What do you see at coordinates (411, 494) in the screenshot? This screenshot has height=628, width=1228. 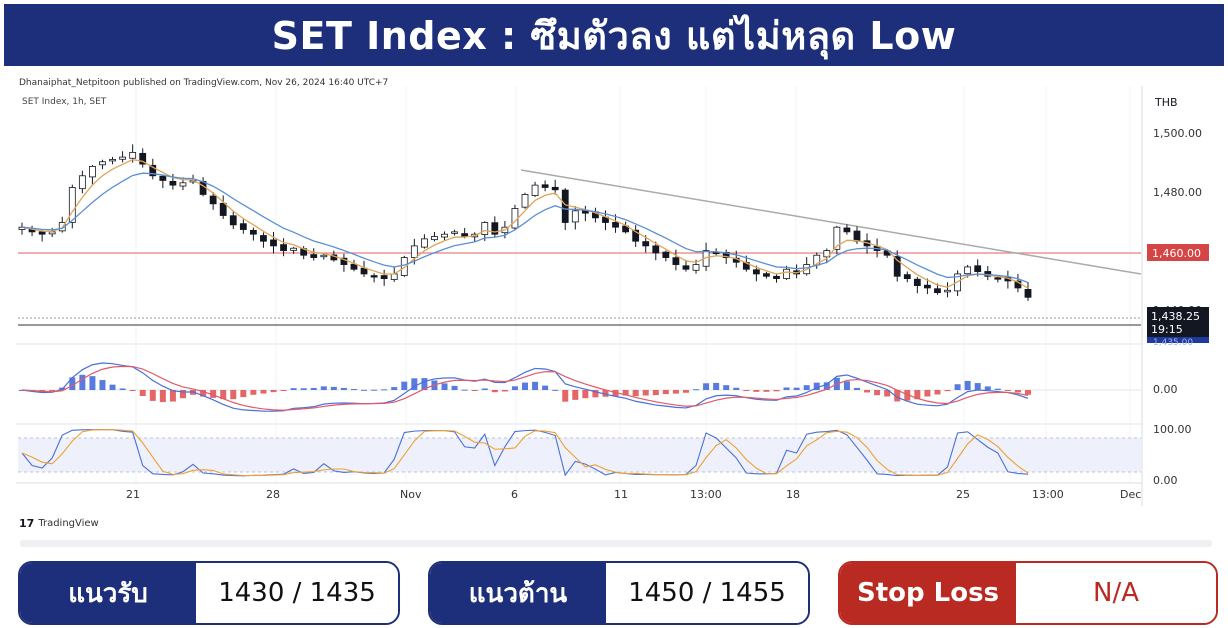 I see `time-tick-nov: Nov` at bounding box center [411, 494].